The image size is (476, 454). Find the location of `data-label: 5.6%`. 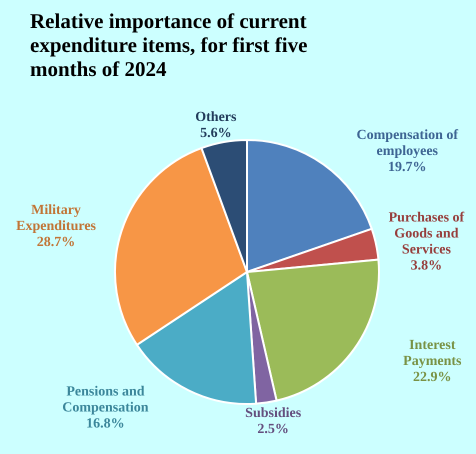

data-label: 5.6% is located at coordinates (216, 133).